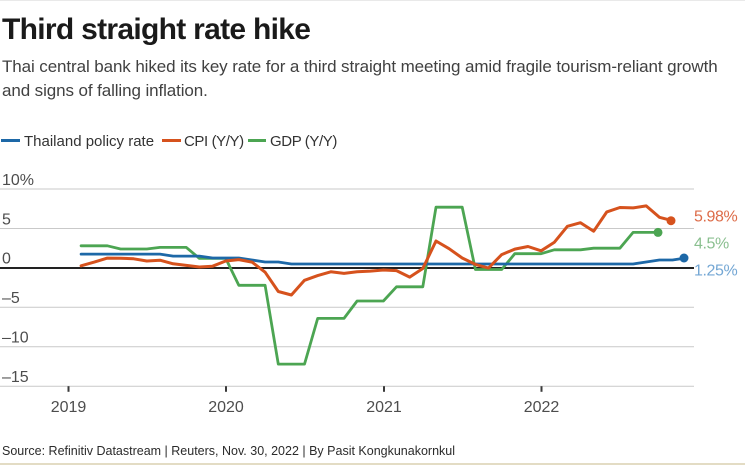 The width and height of the screenshot is (745, 465). I want to click on svg-text: 5, so click(6, 219).